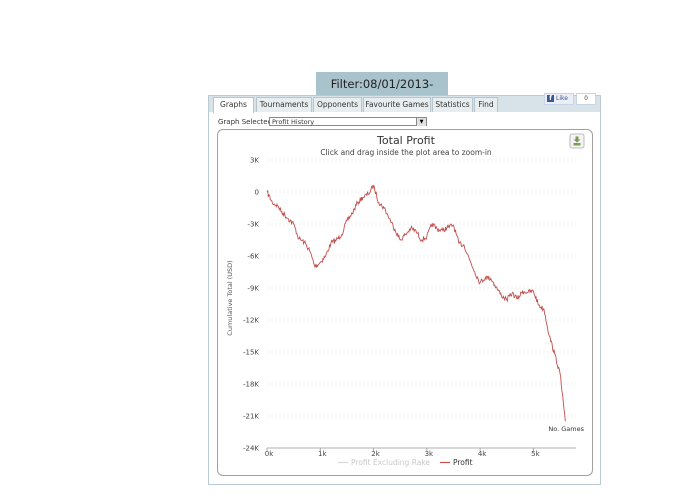 This screenshot has height=504, width=700. I want to click on filter-date-range: Filter:08/01/2013-09/19/2028, so click(382, 93).